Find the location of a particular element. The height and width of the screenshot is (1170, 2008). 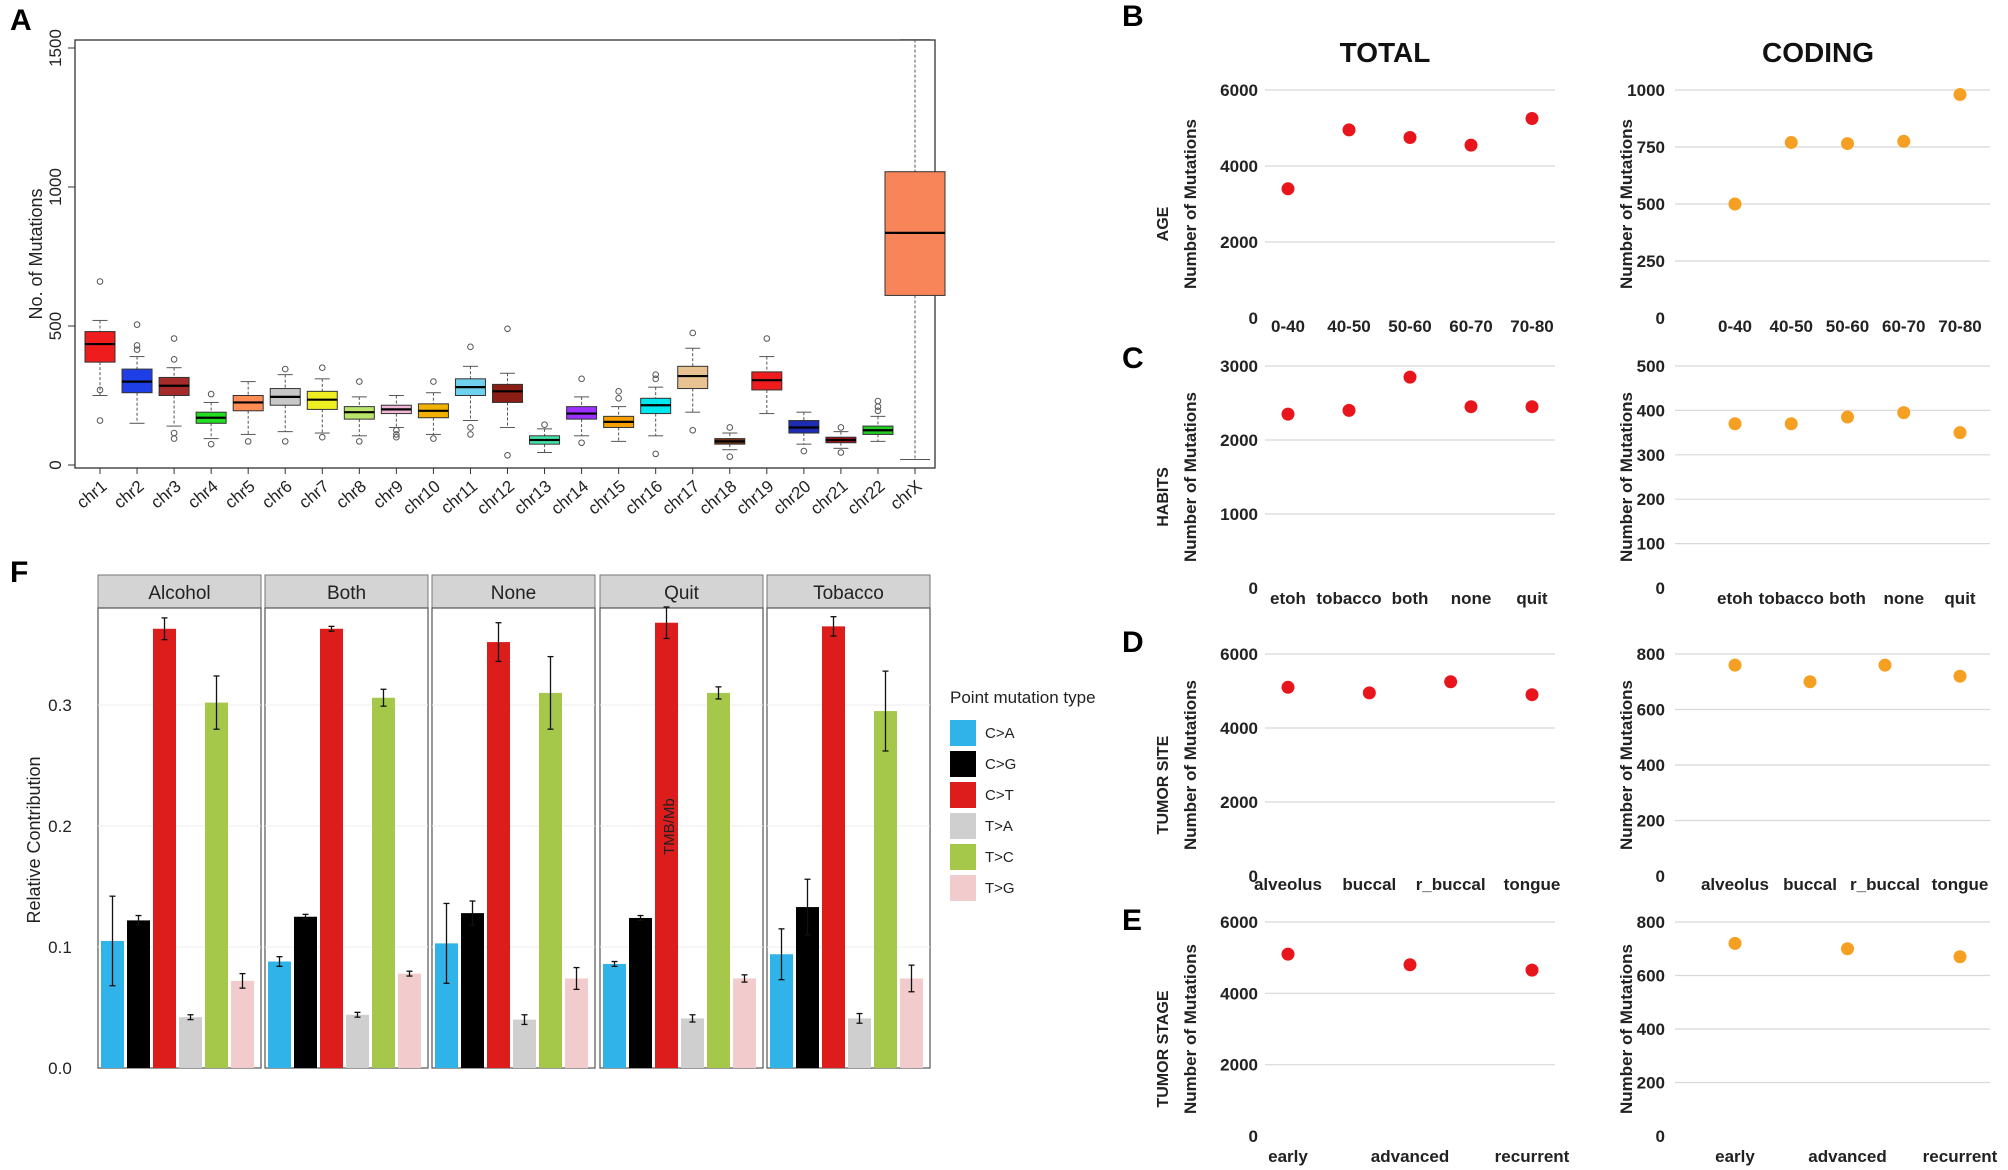

panel-letter-c: C is located at coordinates (1133, 358).